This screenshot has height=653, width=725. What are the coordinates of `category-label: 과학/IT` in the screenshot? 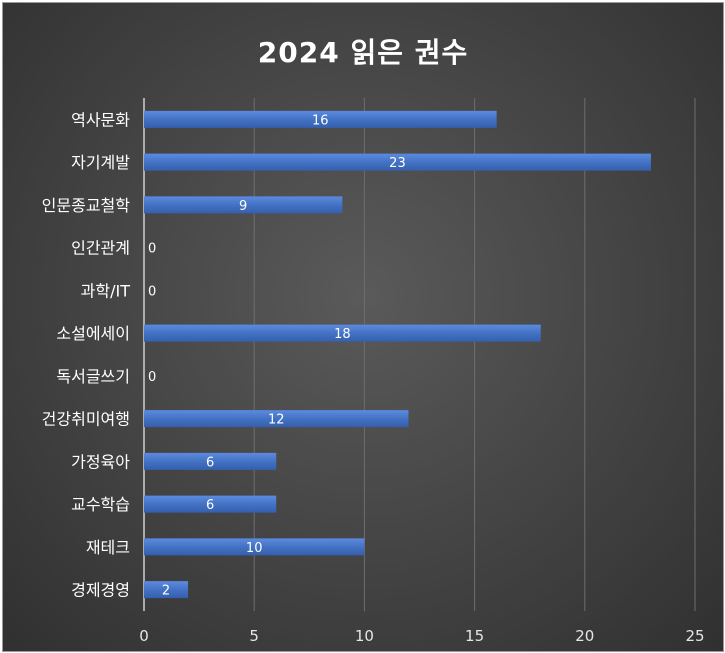 It's located at (106, 290).